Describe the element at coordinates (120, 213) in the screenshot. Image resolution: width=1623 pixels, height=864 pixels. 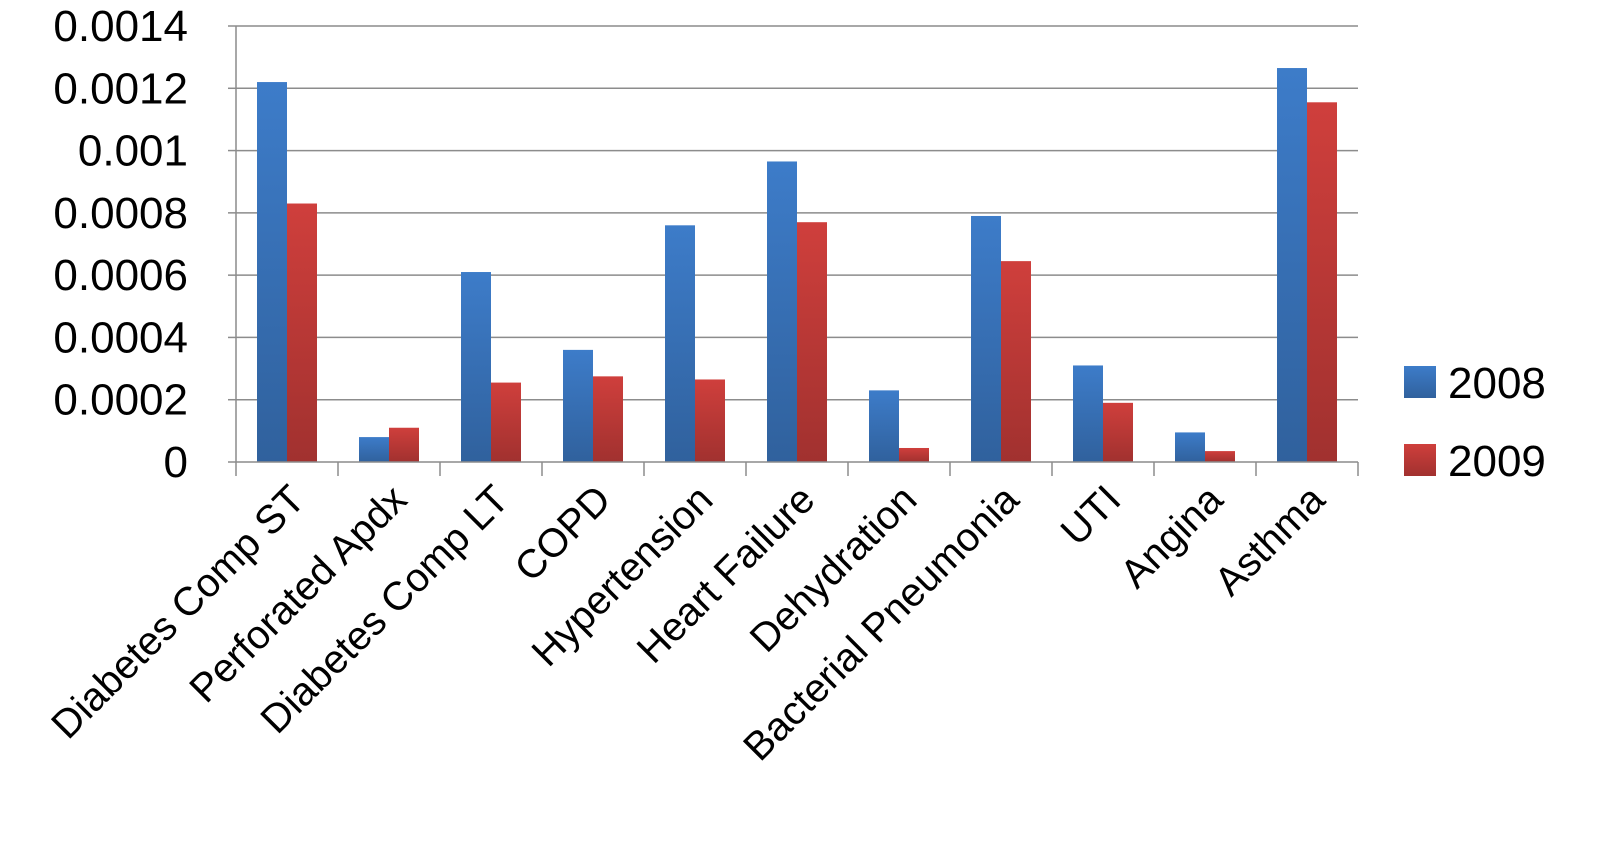
I see `y-tick-label: 0.0008` at that location.